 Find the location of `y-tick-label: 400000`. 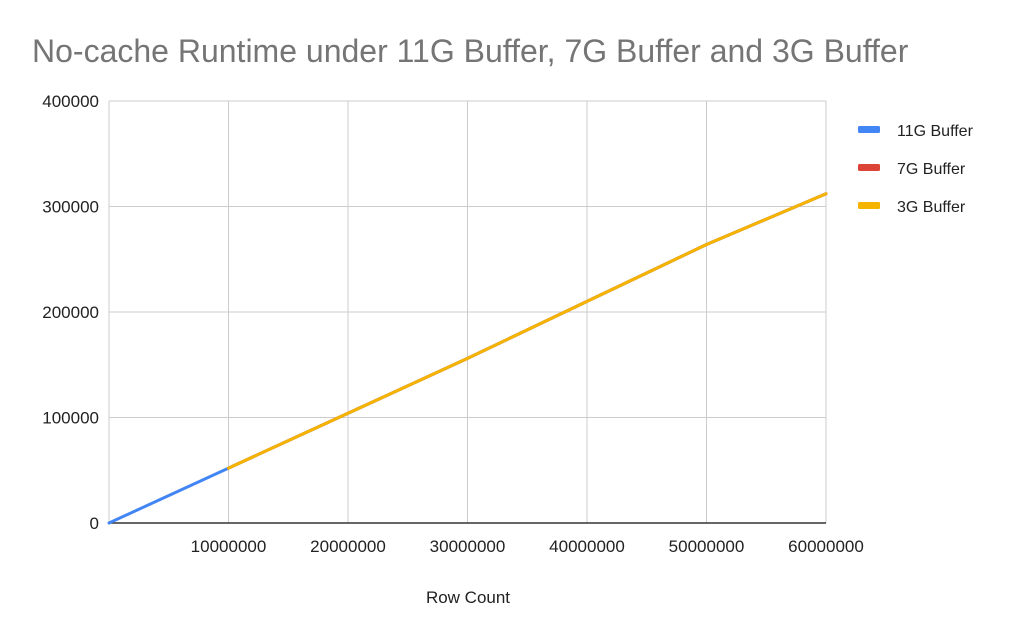

y-tick-label: 400000 is located at coordinates (70, 101).